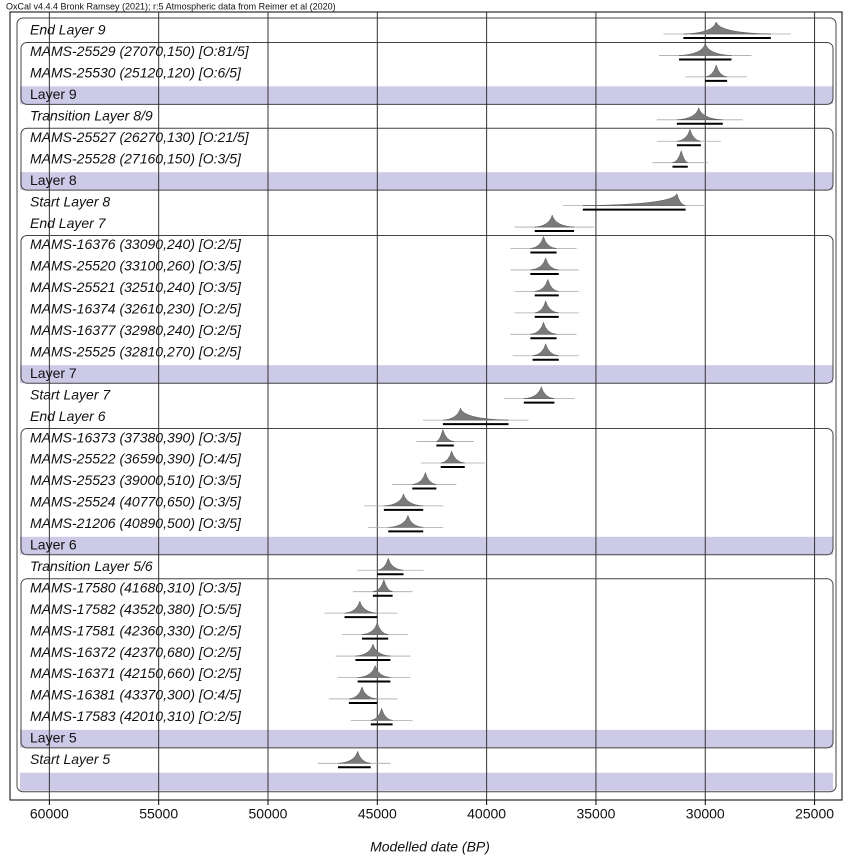 The width and height of the screenshot is (843, 860). What do you see at coordinates (53, 94) in the screenshot?
I see `row-label: Layer 9` at bounding box center [53, 94].